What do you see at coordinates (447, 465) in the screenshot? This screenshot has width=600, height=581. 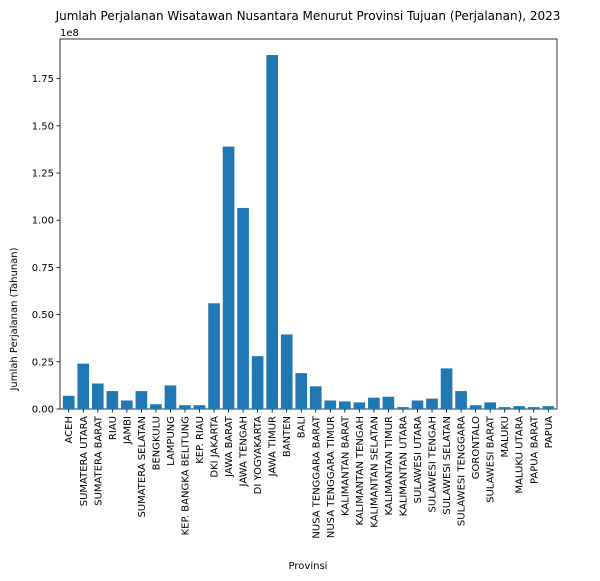 I see `x-tick-label: SULAWESI SELATAN` at bounding box center [447, 465].